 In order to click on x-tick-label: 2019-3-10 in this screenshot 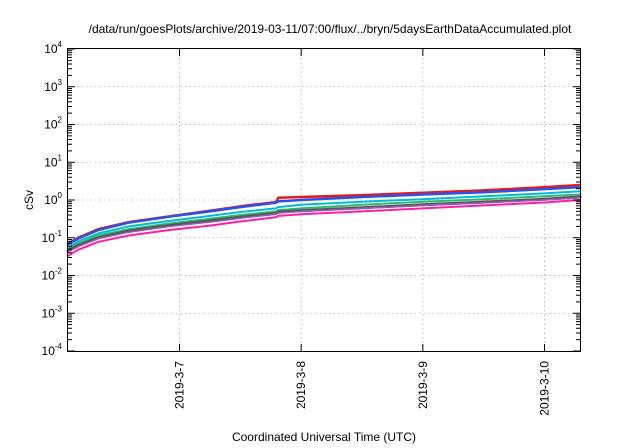, I will do `click(545, 388)`.